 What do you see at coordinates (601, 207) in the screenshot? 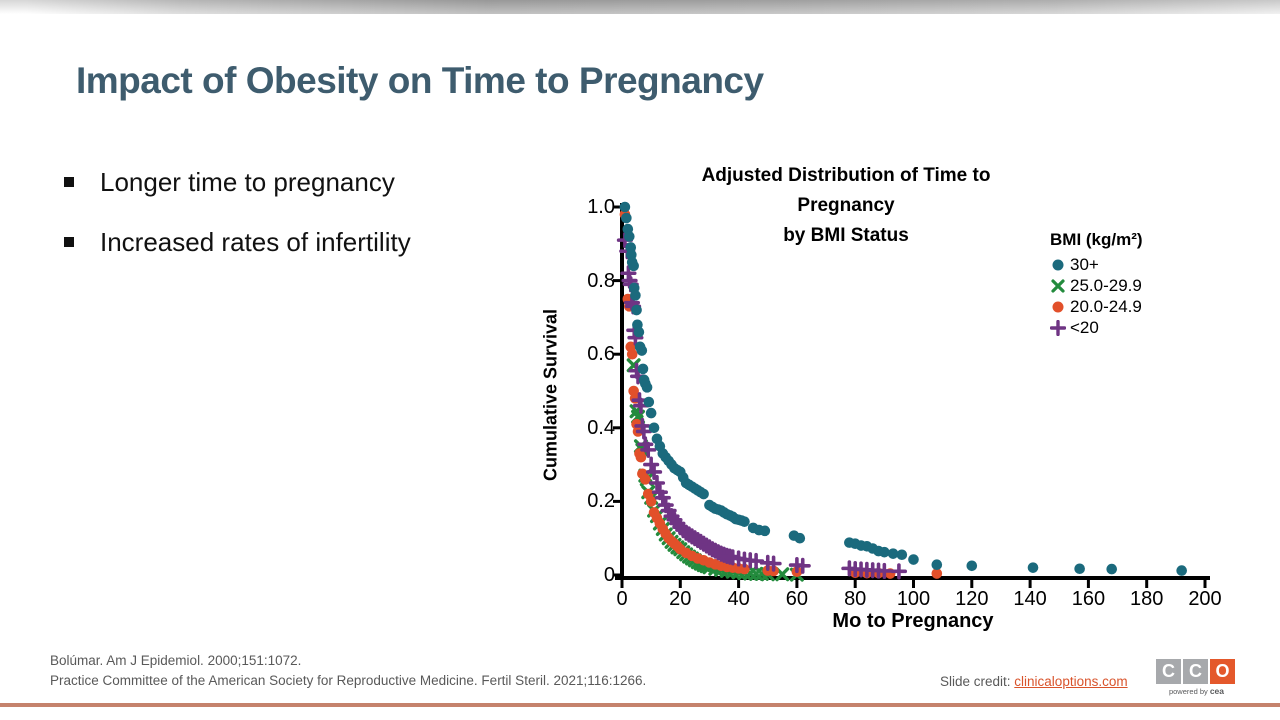
I see `y-tick-label: 1.0` at bounding box center [601, 207].